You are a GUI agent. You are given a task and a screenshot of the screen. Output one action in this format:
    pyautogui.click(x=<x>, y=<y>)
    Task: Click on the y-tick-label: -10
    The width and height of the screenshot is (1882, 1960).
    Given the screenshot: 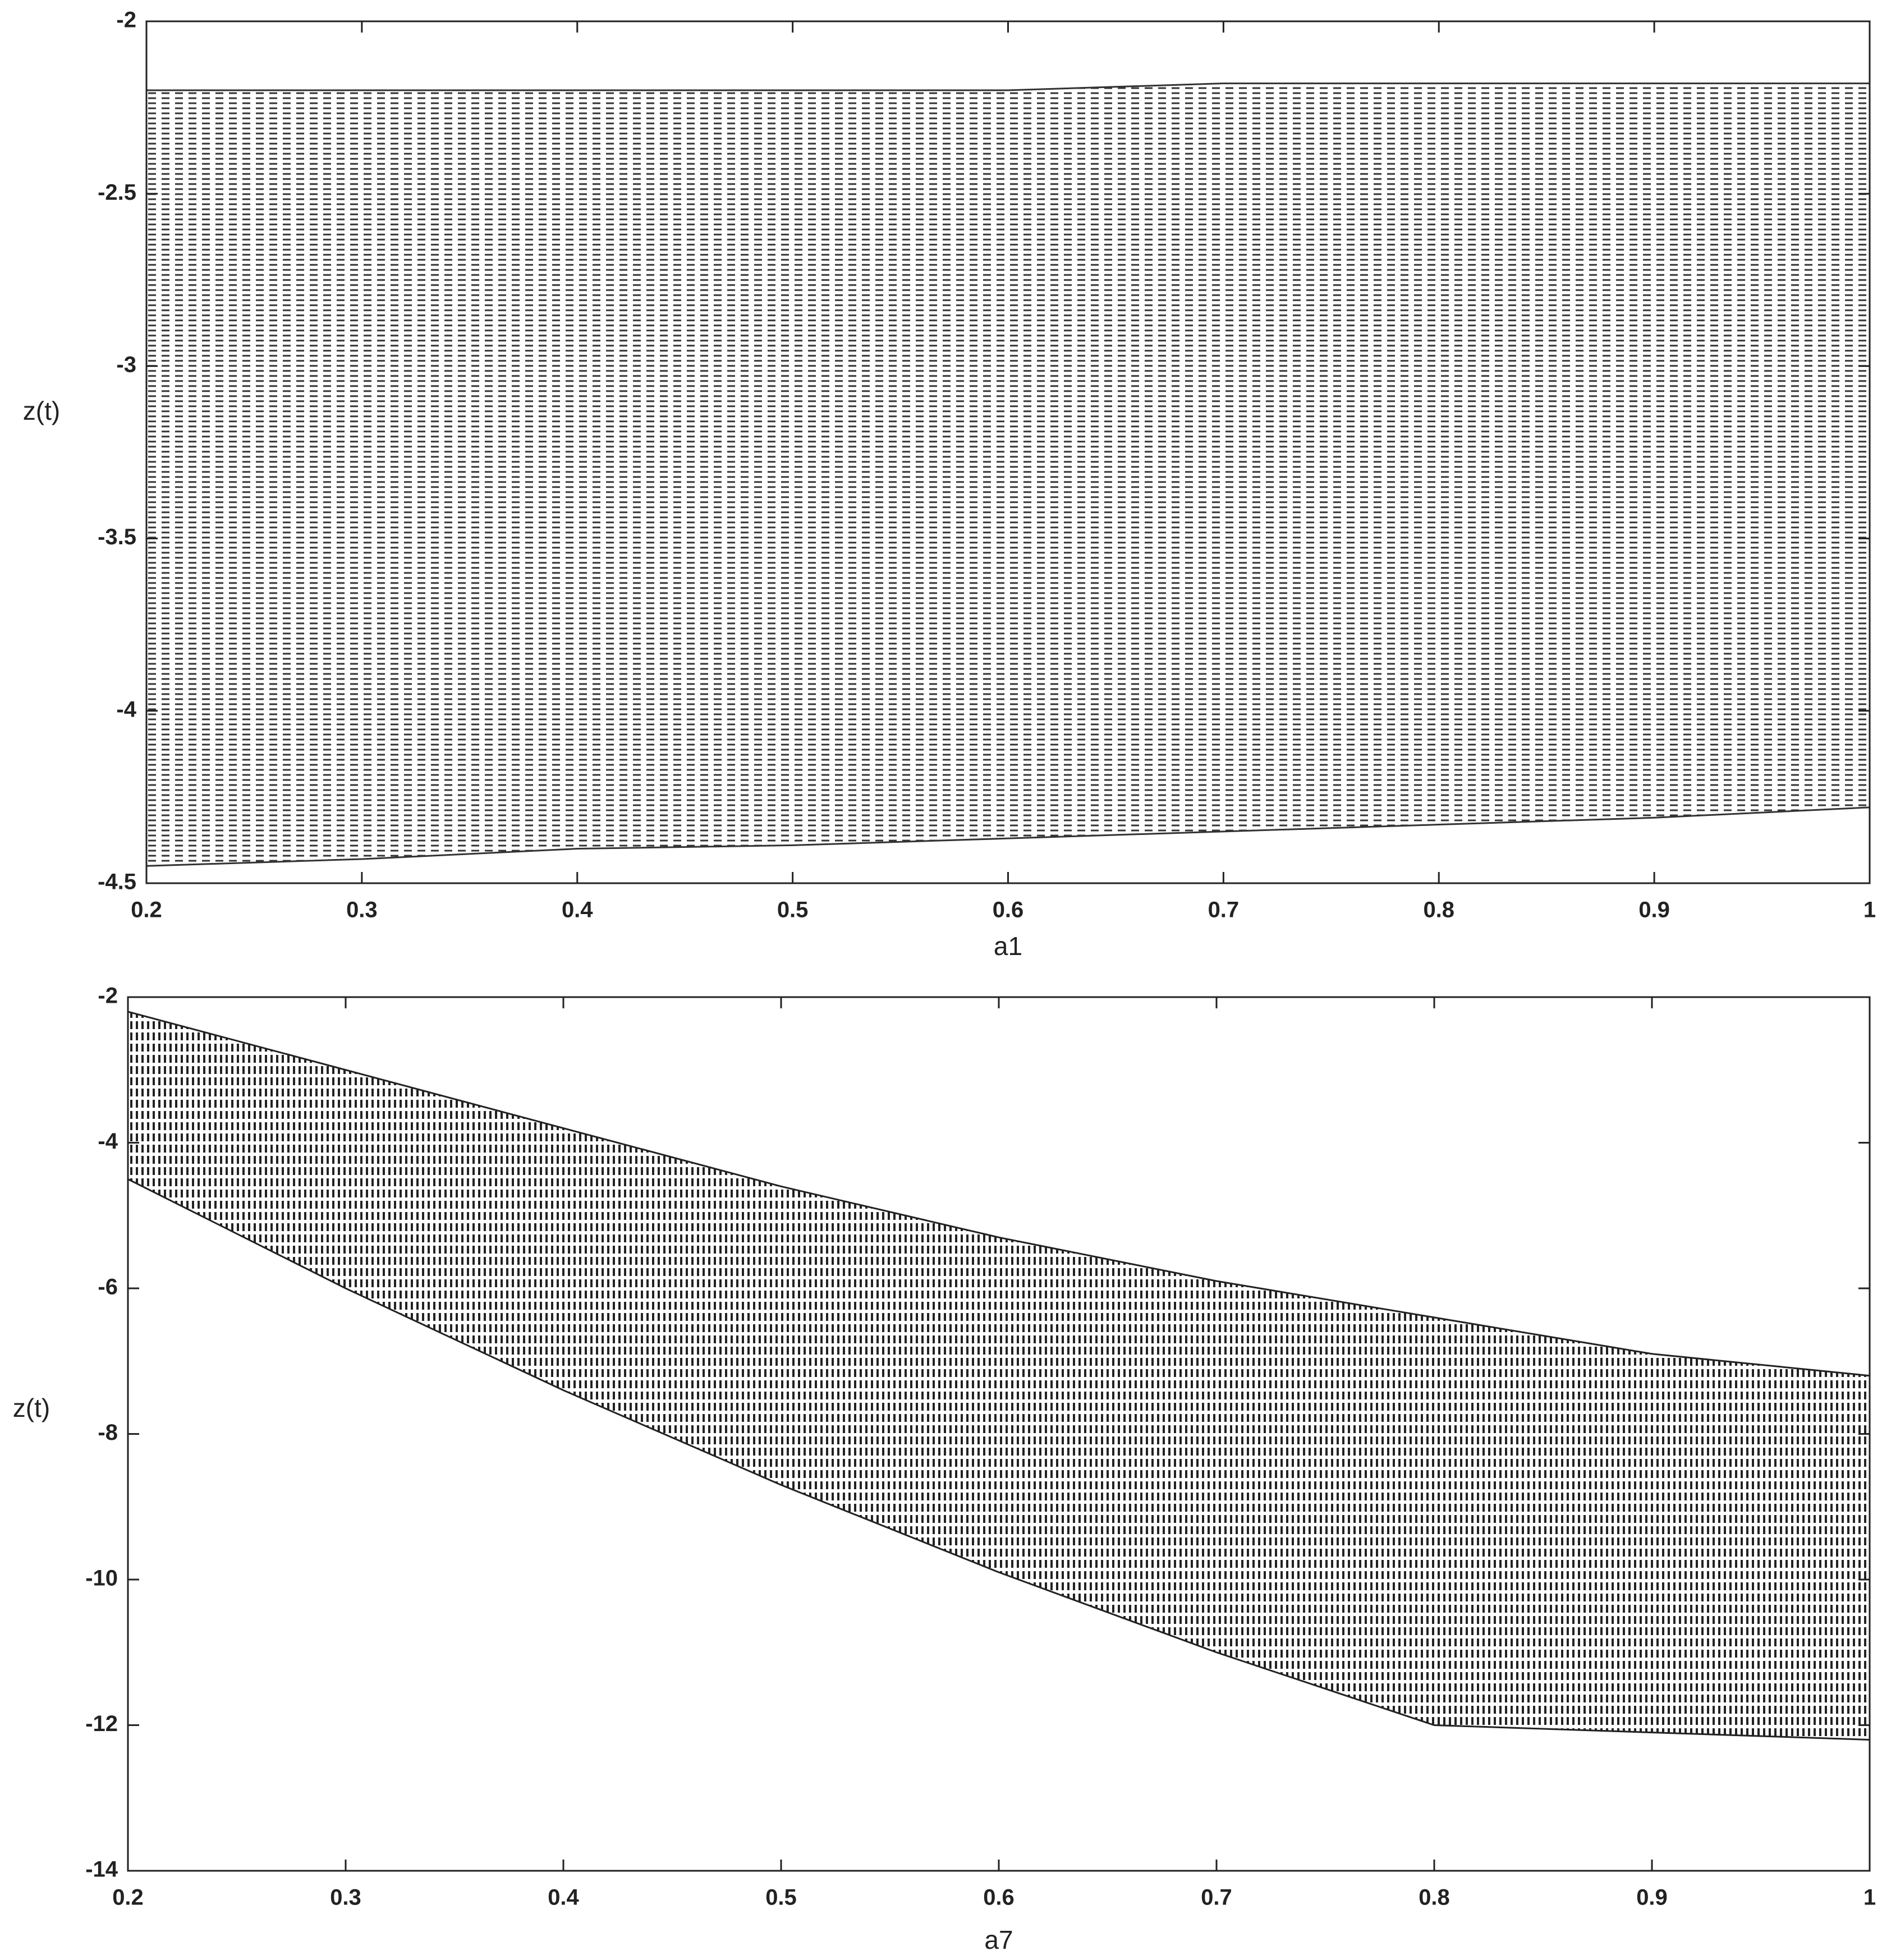 What is the action you would take?
    pyautogui.click(x=102, y=1579)
    